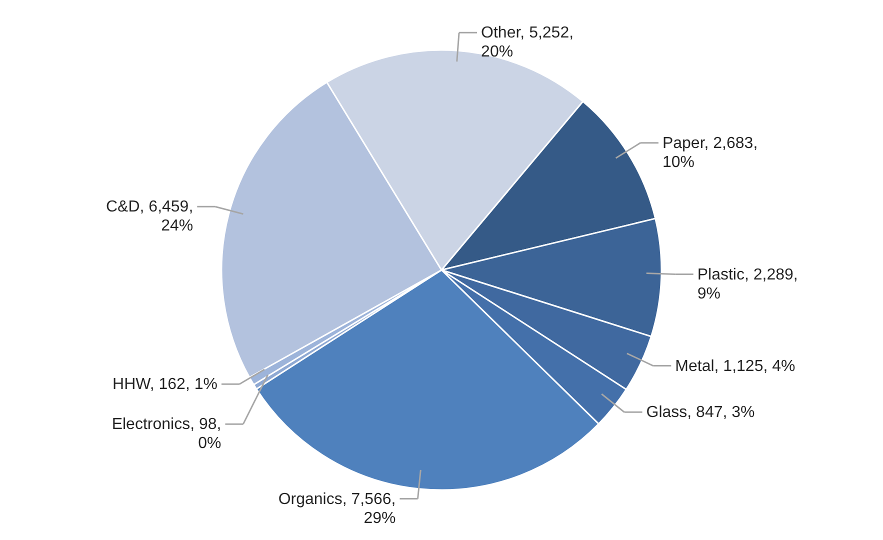 Image resolution: width=883 pixels, height=540 pixels. Describe the element at coordinates (710, 152) in the screenshot. I see `slice-label: Paper, 2,683, 10%` at that location.